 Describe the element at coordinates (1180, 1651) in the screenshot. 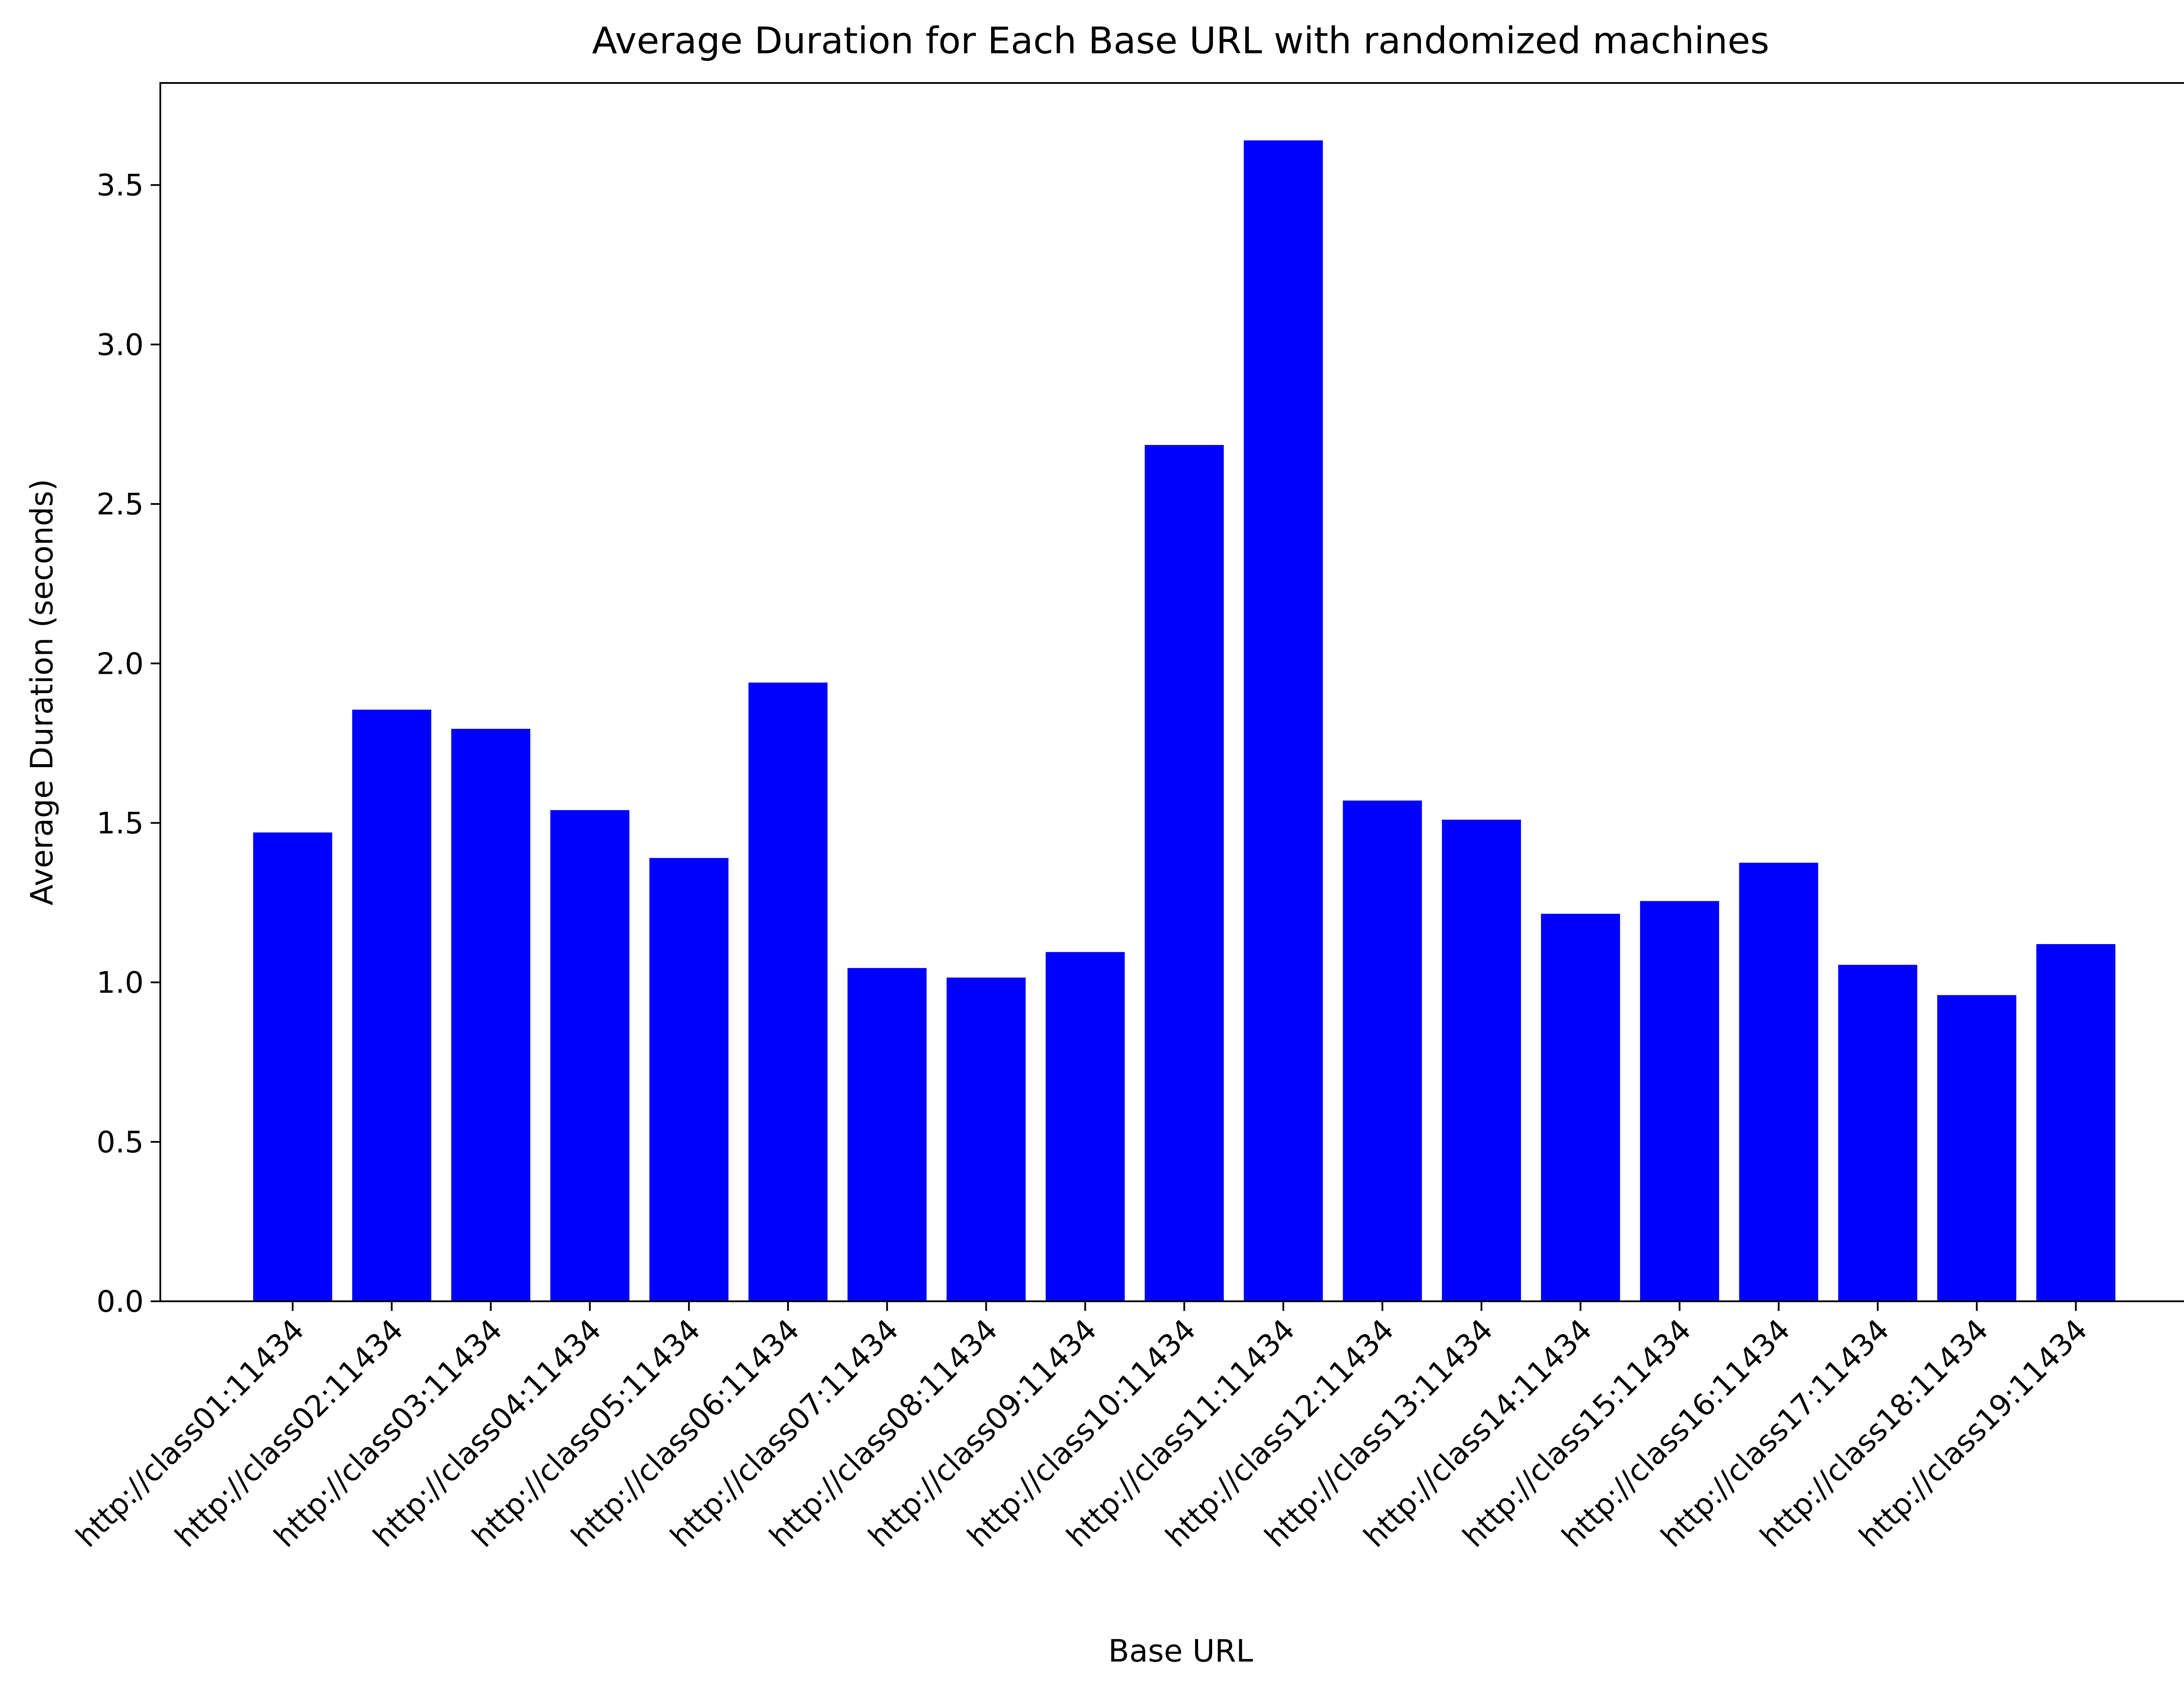

I see `x-axis-label: Base URL` at that location.